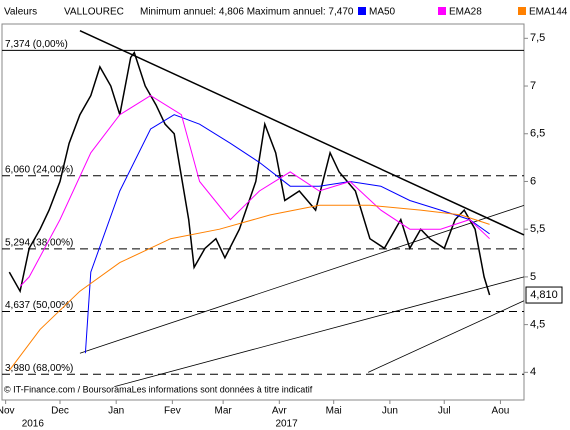 Image resolution: width=570 pixels, height=430 pixels. I want to click on x-tick-label: Jan, so click(116, 411).